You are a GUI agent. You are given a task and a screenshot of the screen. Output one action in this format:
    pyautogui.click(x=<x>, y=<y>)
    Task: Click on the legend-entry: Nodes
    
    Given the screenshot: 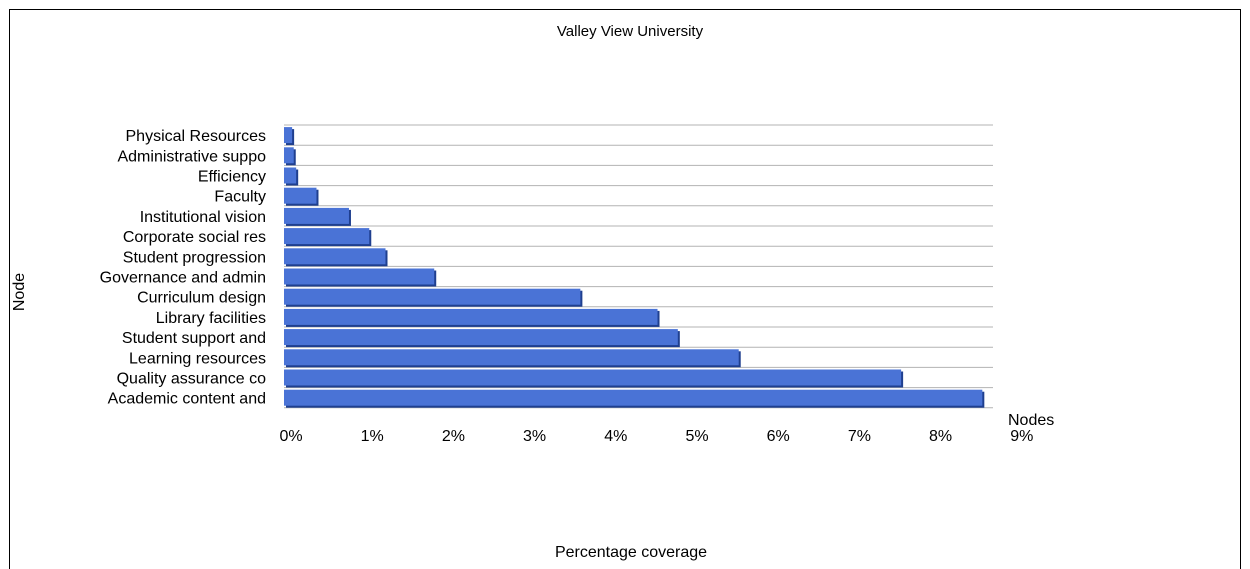 What is the action you would take?
    pyautogui.click(x=1031, y=420)
    